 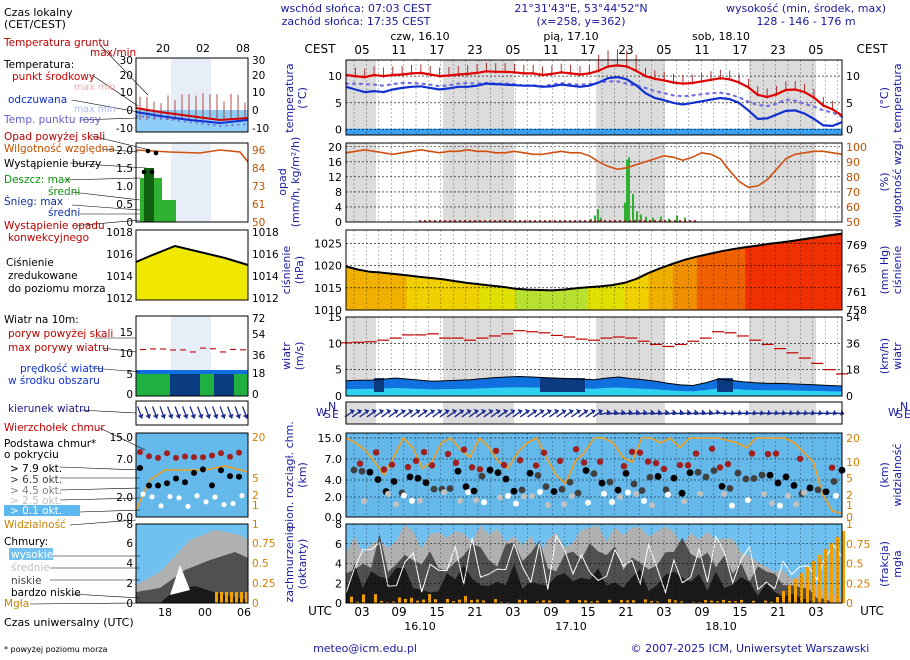 I want to click on pressure-ytick-left: 1015, so click(x=328, y=288).